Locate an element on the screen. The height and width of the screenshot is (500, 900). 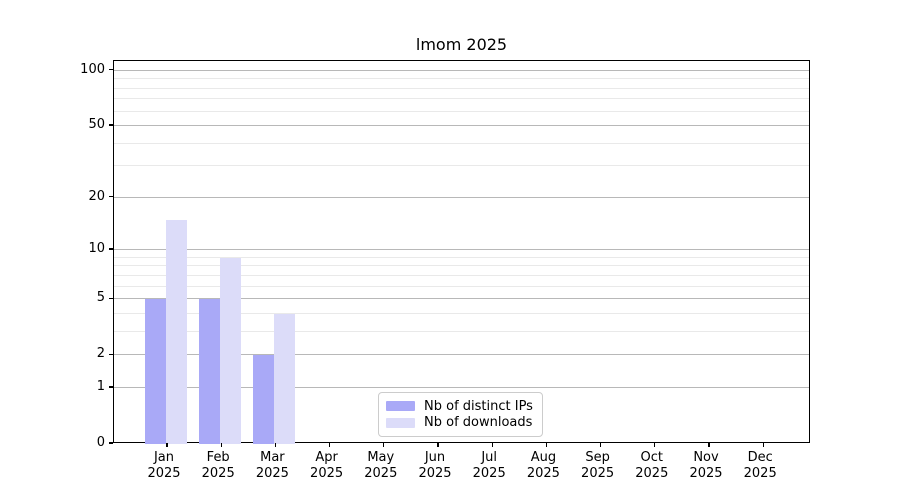
chart-title: lmom 2025 is located at coordinates (461, 44).